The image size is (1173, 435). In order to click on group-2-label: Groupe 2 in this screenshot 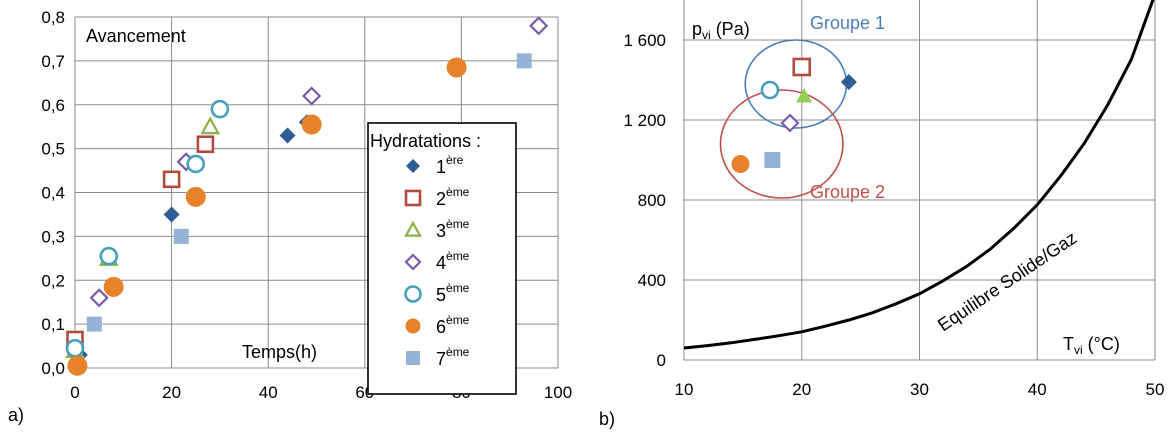, I will do `click(847, 192)`.